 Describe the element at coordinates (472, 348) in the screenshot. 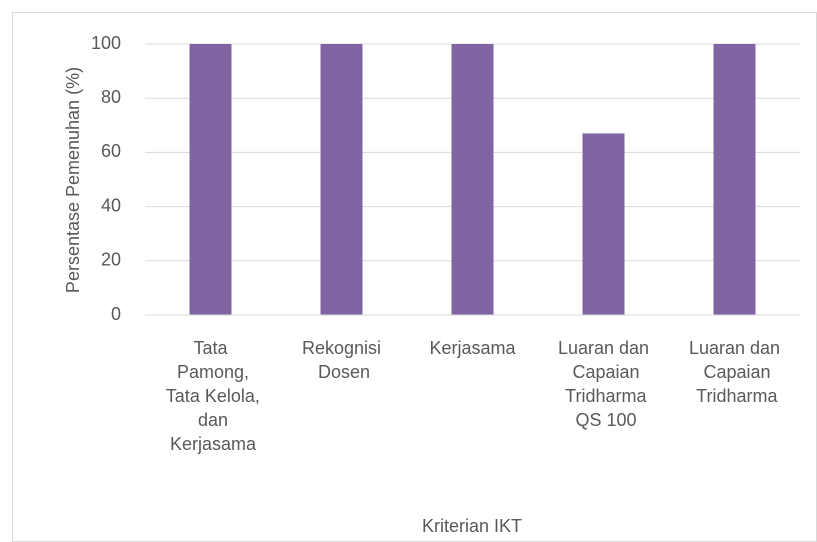

I see `x-tick-label: Kerjasama` at that location.